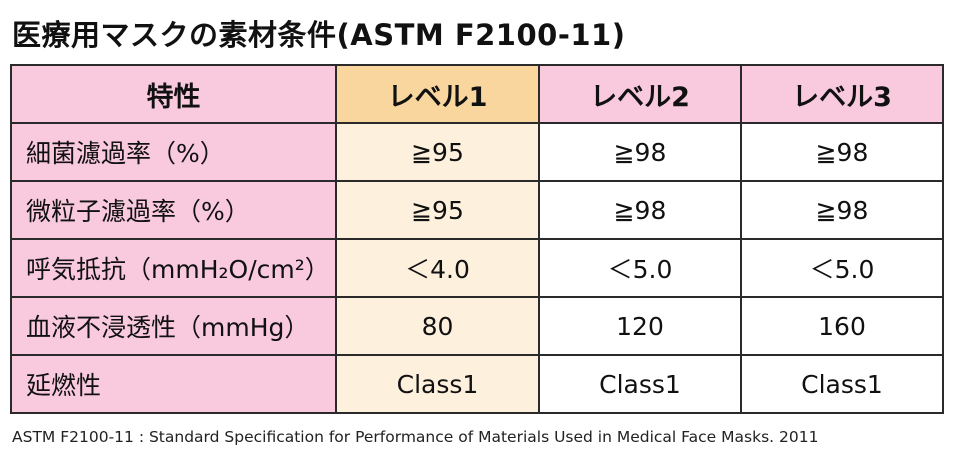  I want to click on table-row: 延燃性 Class1 Class1 Class1, so click(477, 384).